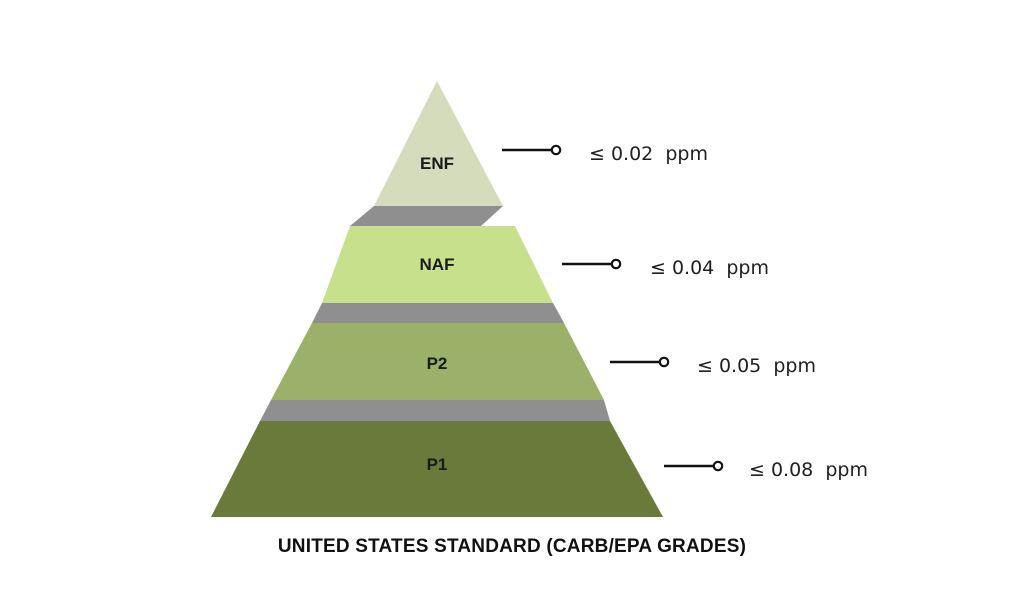 This screenshot has width=1024, height=599. What do you see at coordinates (437, 163) in the screenshot?
I see `tier-label-enf: ENF` at bounding box center [437, 163].